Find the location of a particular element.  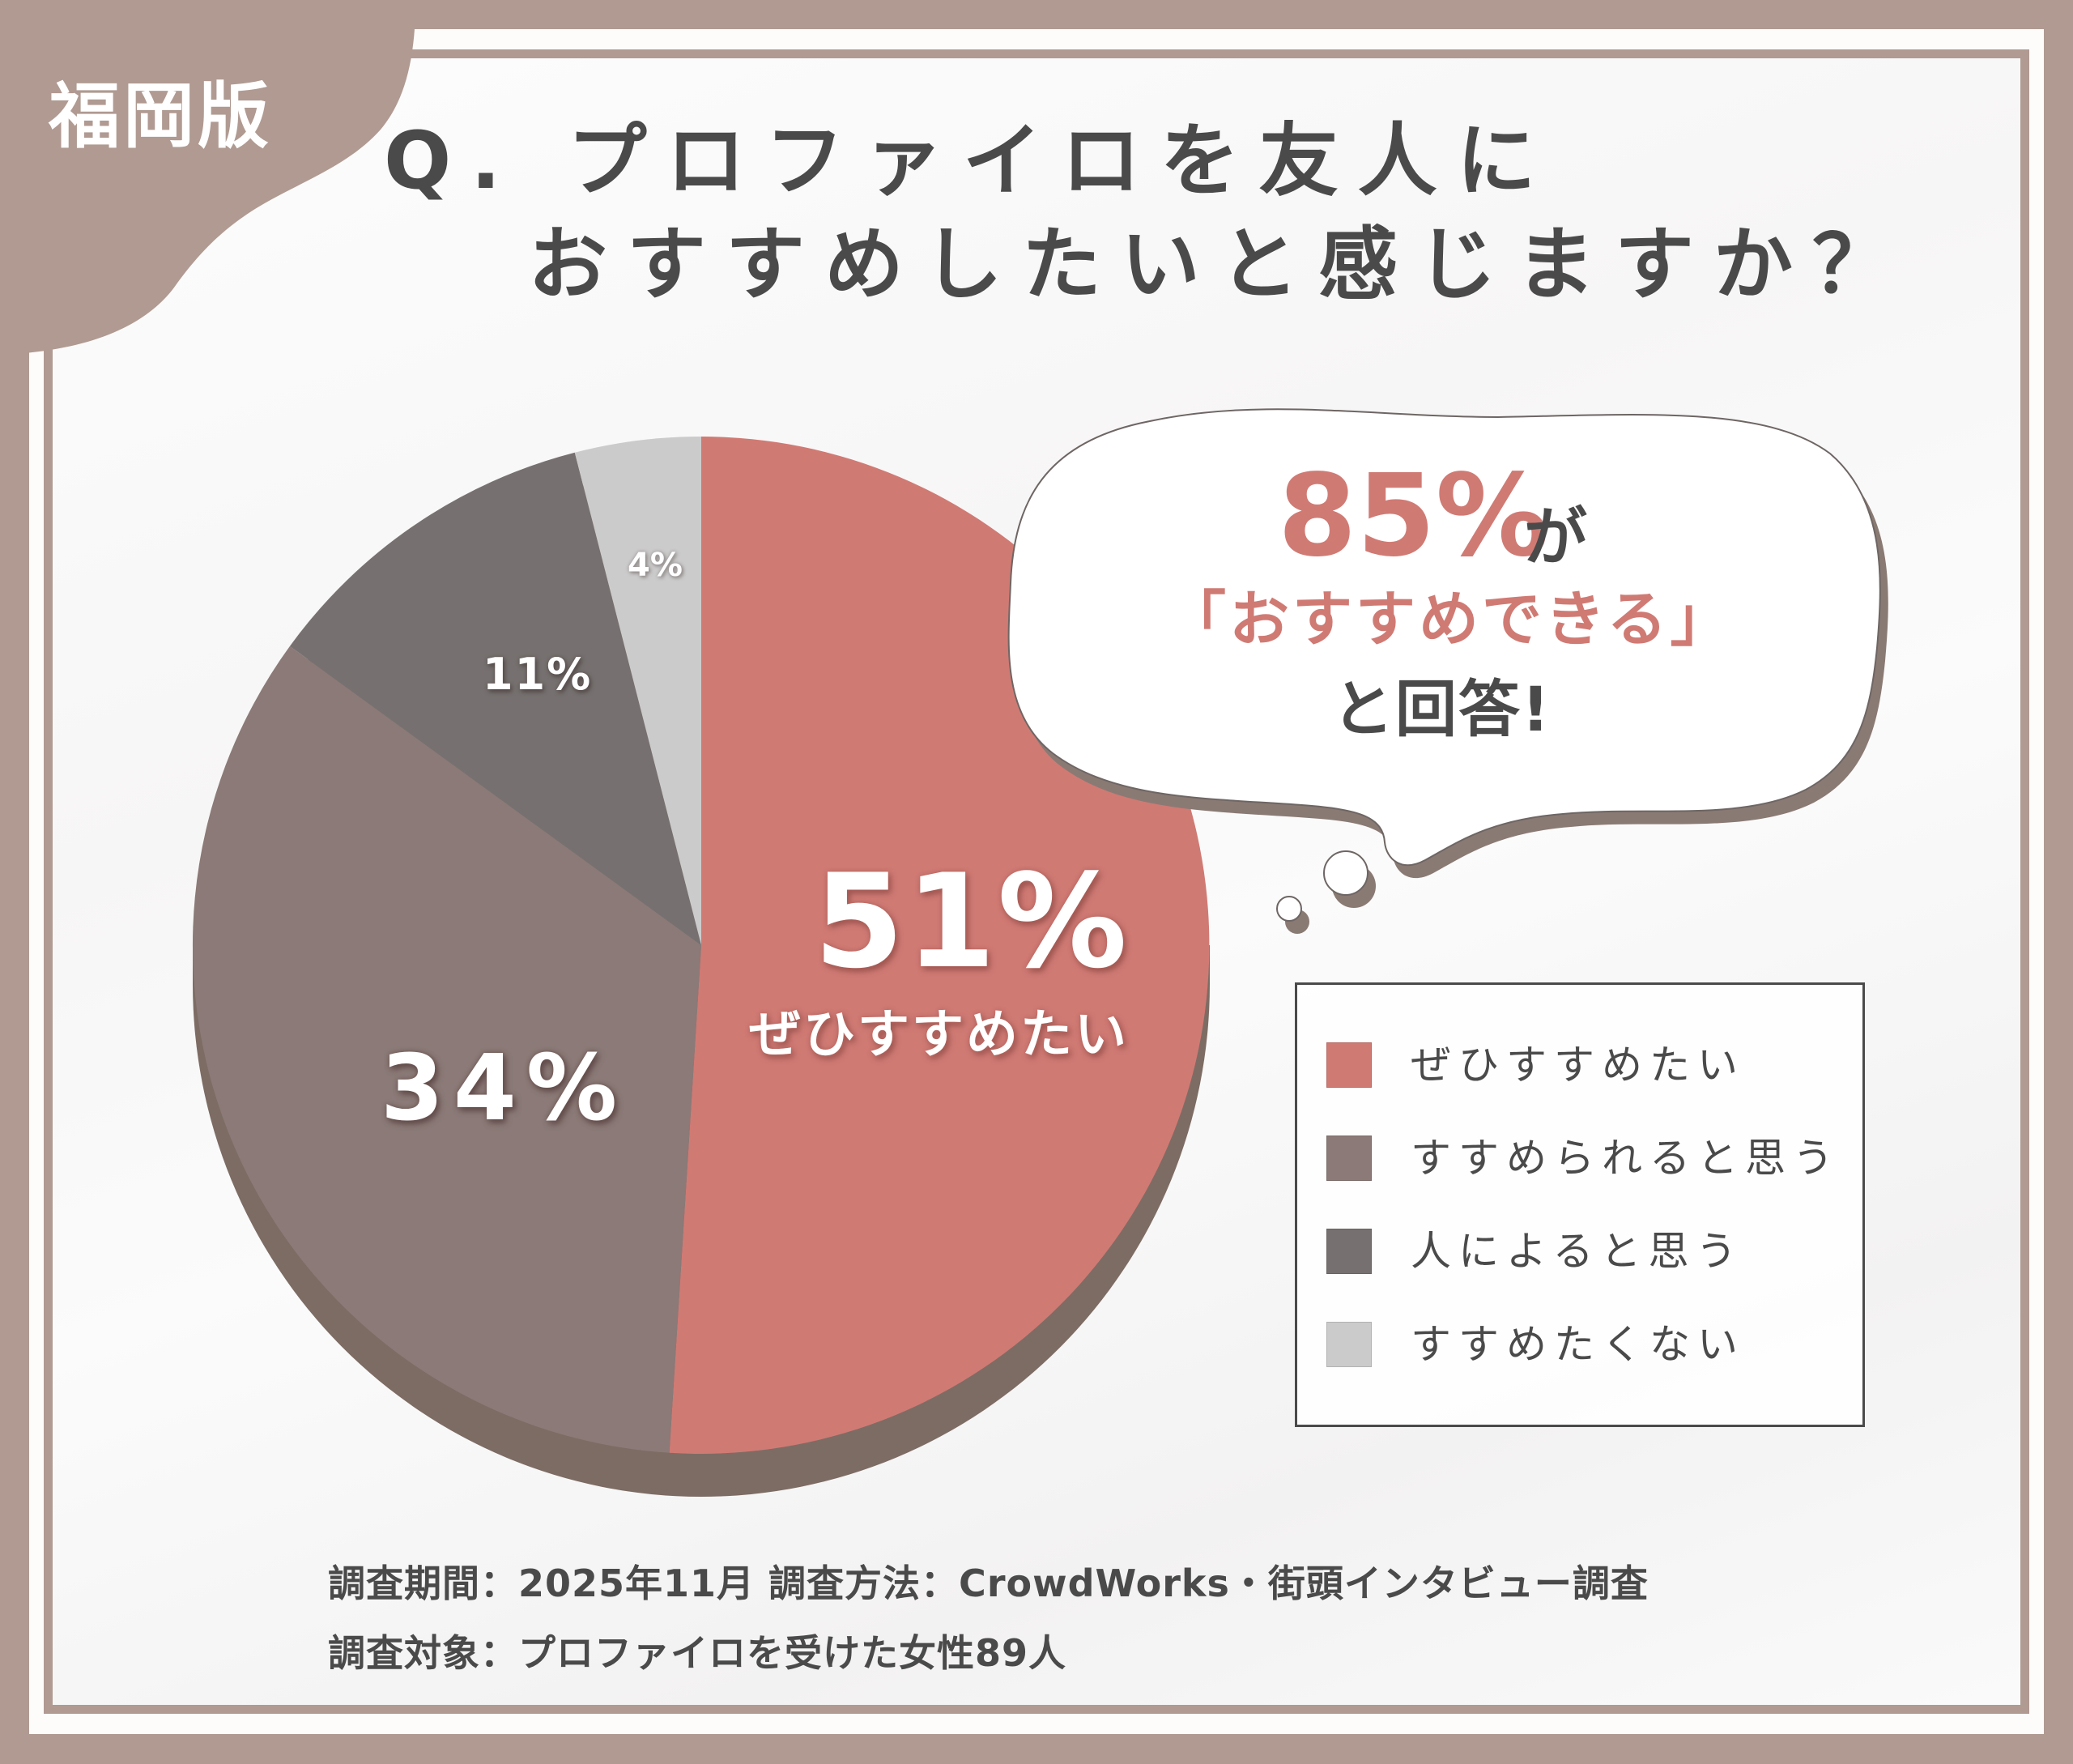

callout-percent: 85% is located at coordinates (1414, 516).